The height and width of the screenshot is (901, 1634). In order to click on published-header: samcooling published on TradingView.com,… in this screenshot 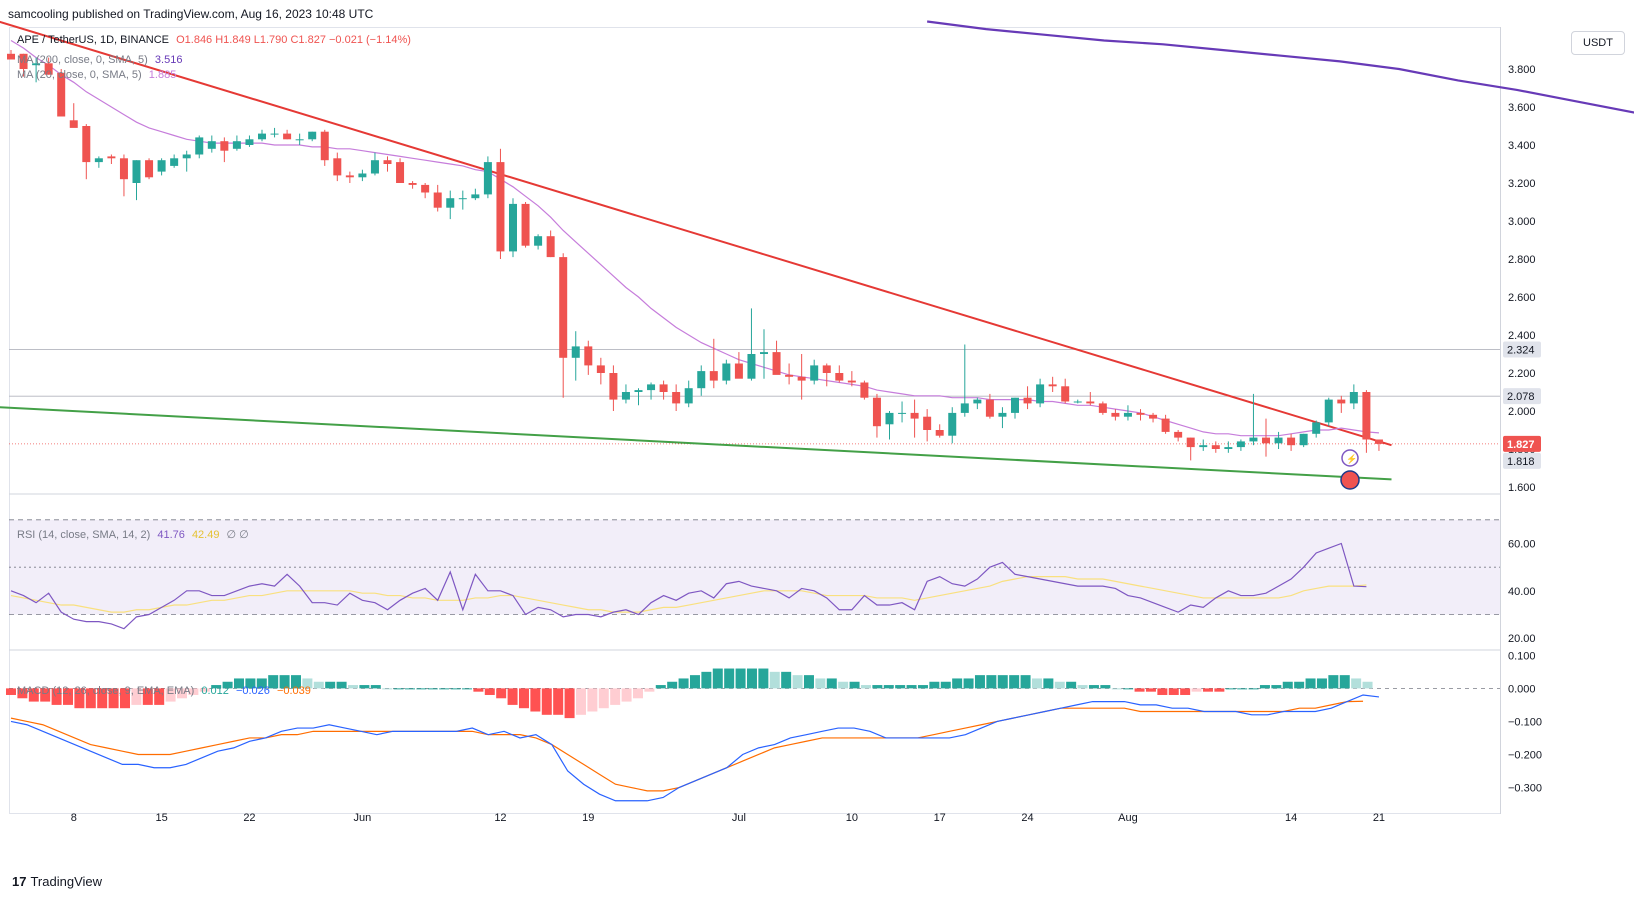, I will do `click(191, 14)`.